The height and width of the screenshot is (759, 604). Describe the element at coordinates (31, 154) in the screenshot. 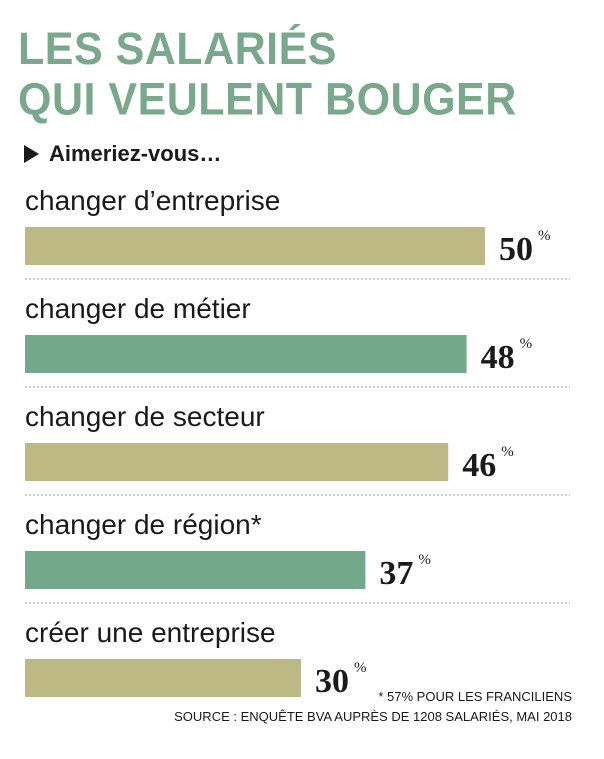

I see `play-triangle-icon` at that location.